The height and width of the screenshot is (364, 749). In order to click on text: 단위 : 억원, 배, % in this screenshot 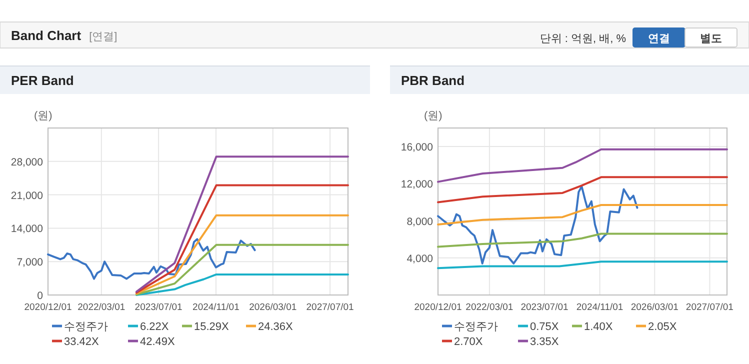, I will do `click(583, 39)`.